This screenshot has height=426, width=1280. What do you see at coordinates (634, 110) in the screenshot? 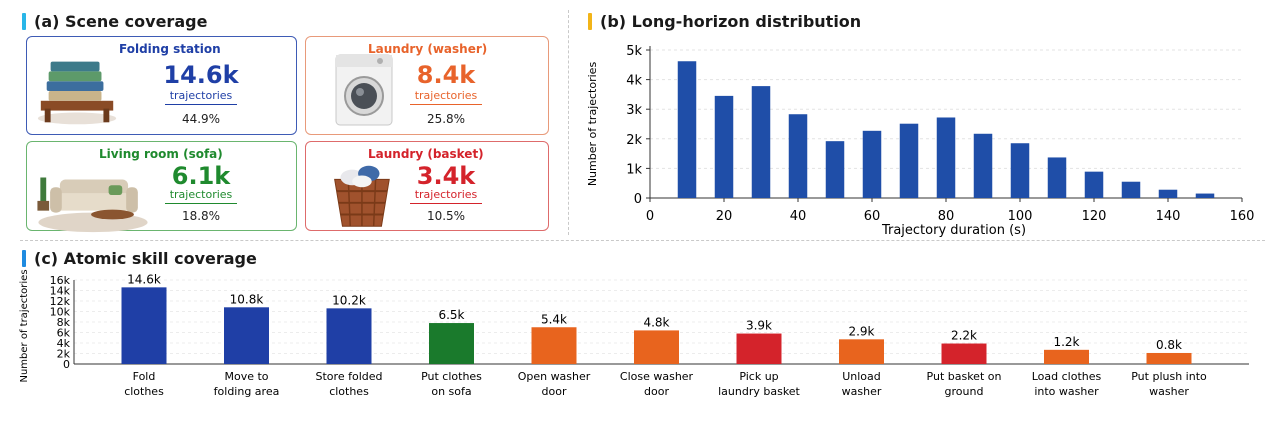
I see `y-tick-label: 3k` at bounding box center [634, 110].